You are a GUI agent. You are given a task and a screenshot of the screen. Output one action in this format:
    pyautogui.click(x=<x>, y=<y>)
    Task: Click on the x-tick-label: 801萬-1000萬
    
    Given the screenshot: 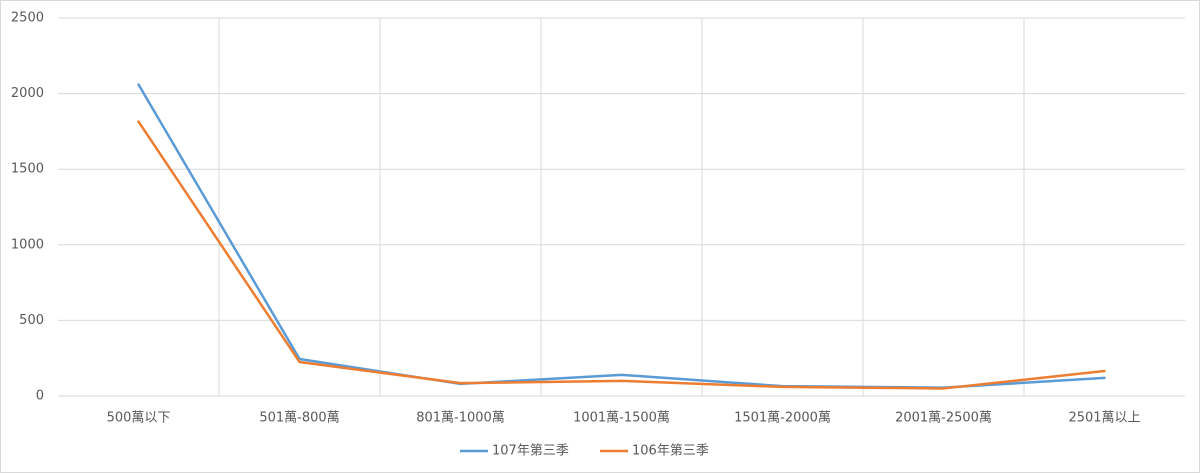 What is the action you would take?
    pyautogui.click(x=460, y=418)
    